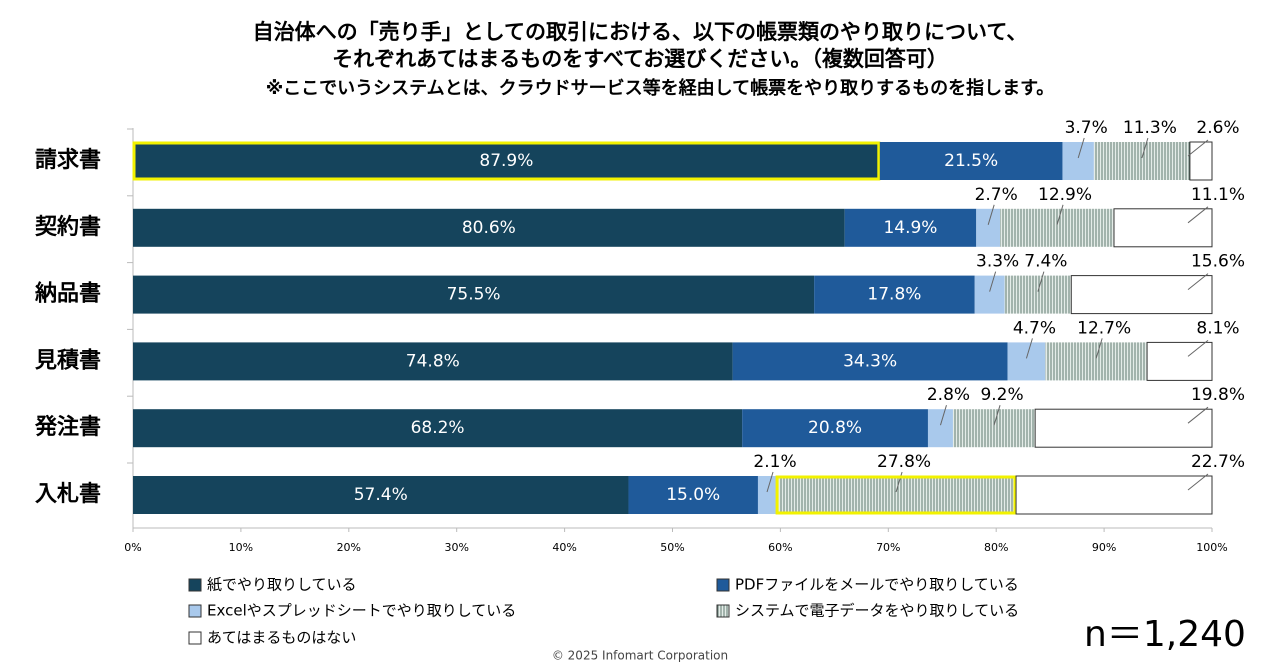 The height and width of the screenshot is (670, 1280). What do you see at coordinates (68, 160) in the screenshot?
I see `category-label: 請求書` at bounding box center [68, 160].